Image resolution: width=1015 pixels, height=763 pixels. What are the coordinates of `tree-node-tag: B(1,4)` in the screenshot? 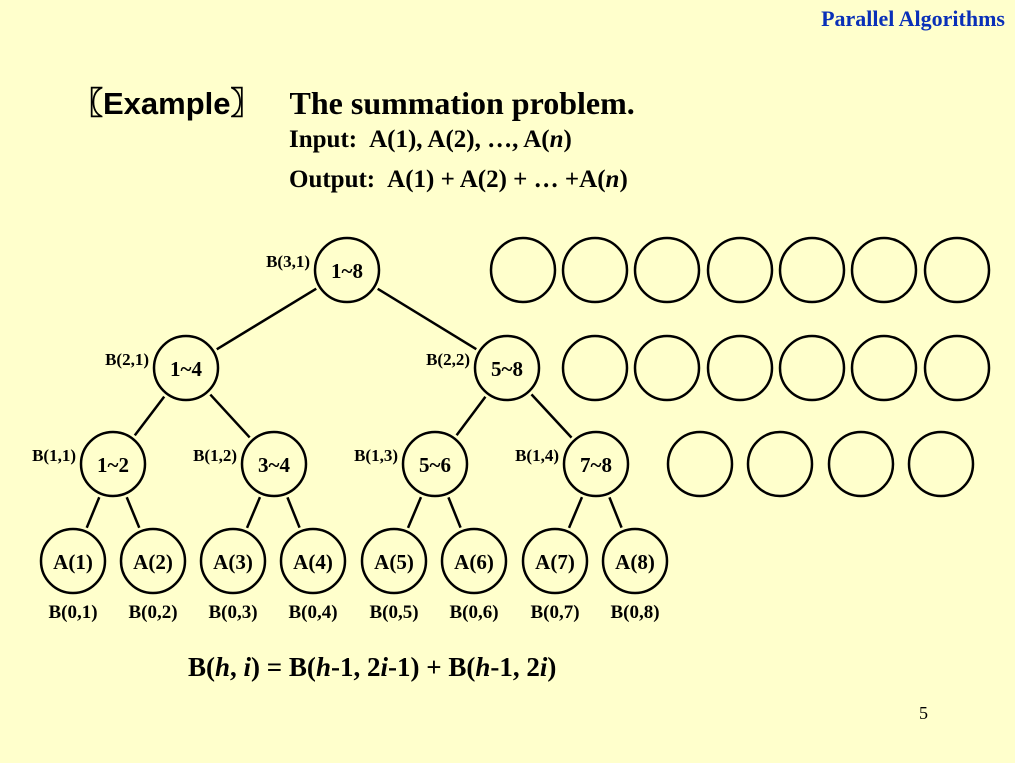 It's located at (537, 455).